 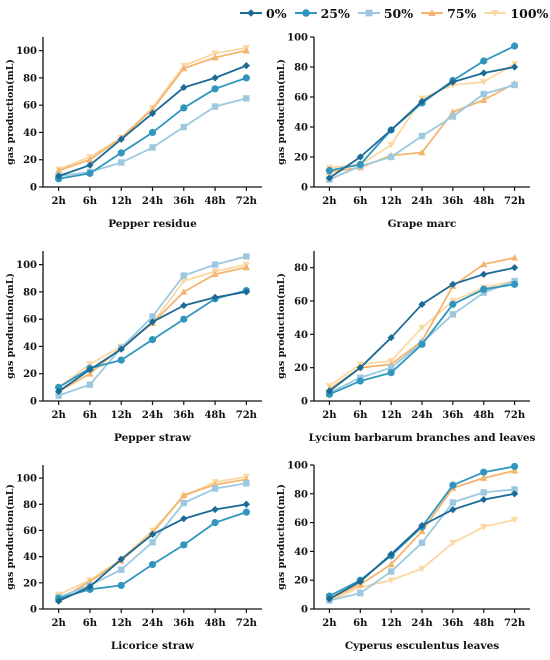 What do you see at coordinates (153, 646) in the screenshot?
I see `x-axis-title: Licorice straw` at bounding box center [153, 646].